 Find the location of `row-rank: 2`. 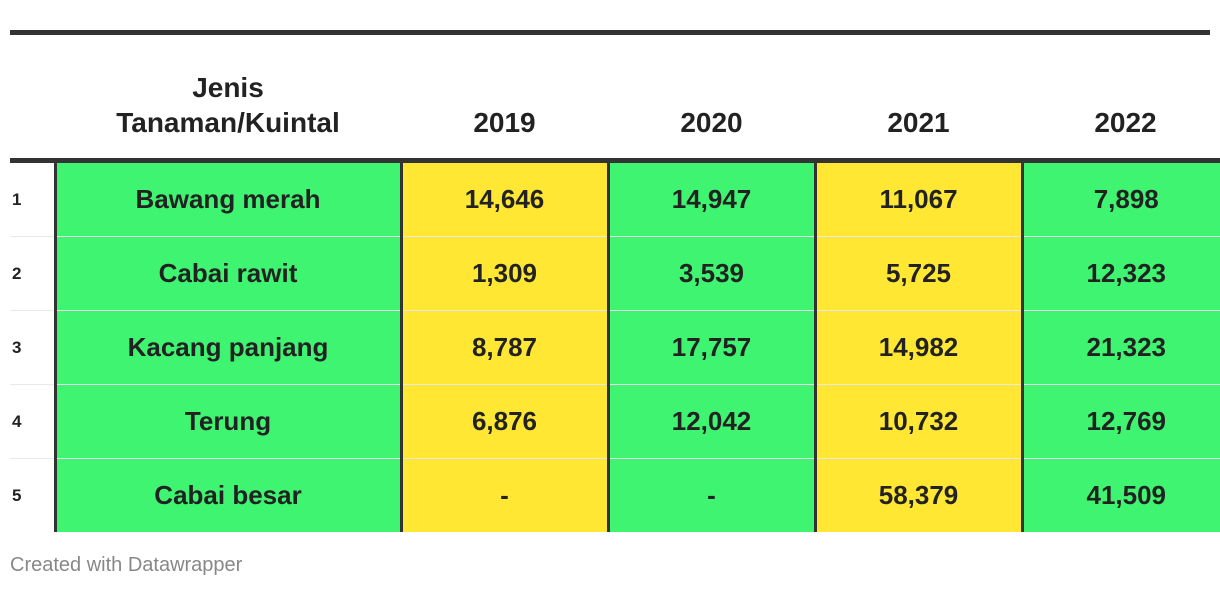

row-rank: 2 is located at coordinates (32, 273).